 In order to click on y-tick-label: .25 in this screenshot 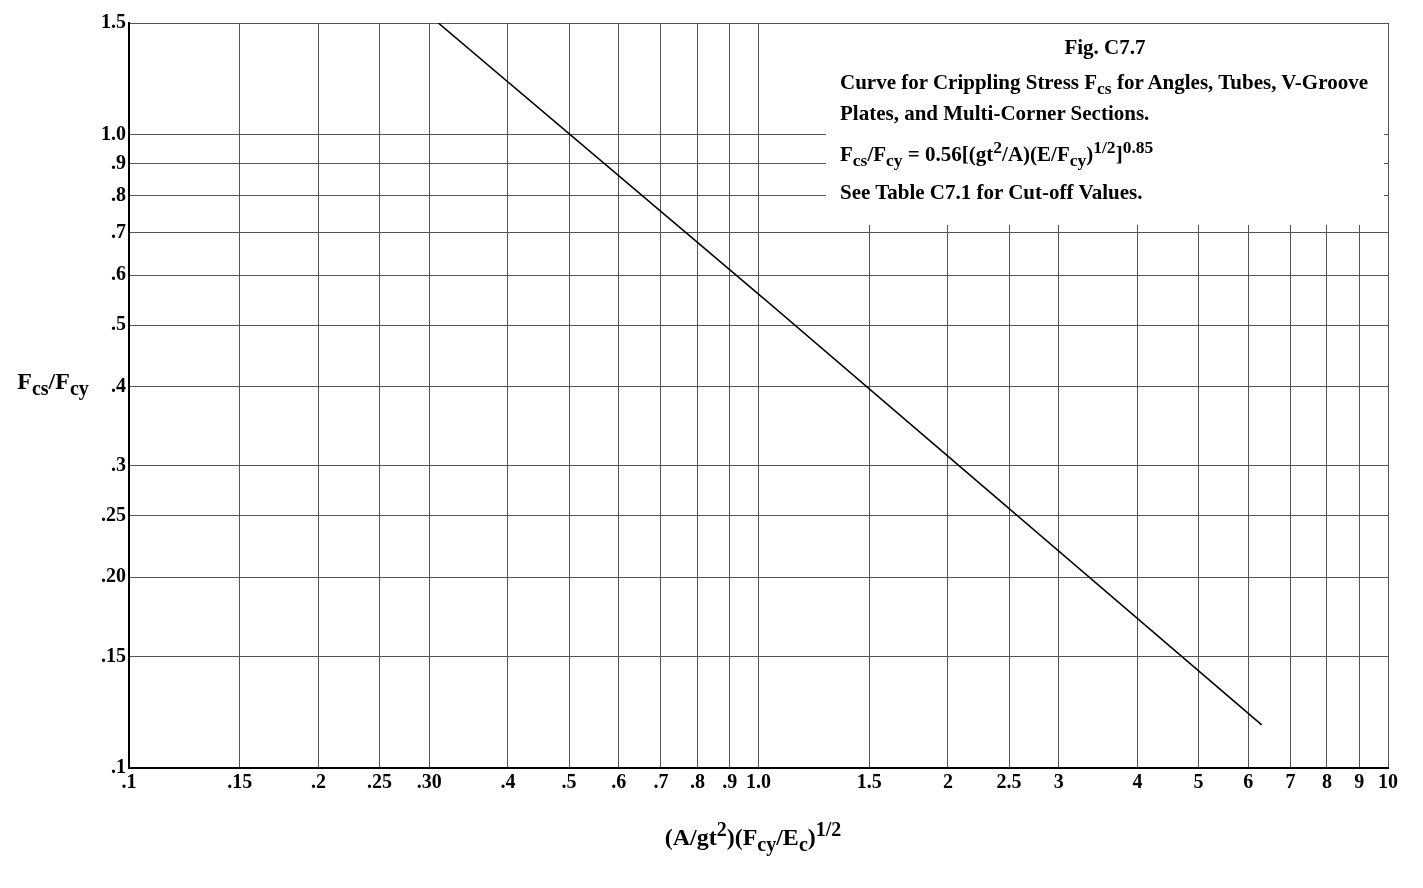, I will do `click(113, 514)`.